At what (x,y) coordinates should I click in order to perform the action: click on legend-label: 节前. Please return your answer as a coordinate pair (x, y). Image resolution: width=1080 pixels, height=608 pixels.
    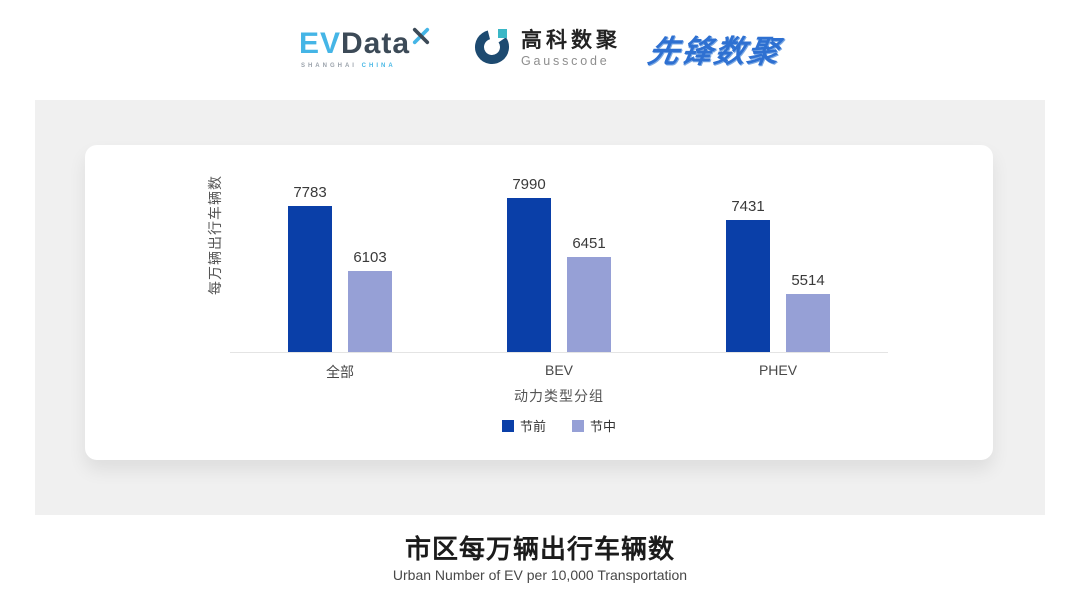
    Looking at the image, I should click on (532, 426).